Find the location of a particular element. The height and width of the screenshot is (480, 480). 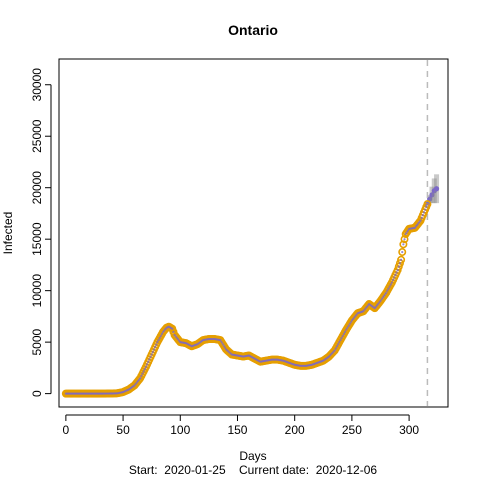

y-tick-label: 10000 is located at coordinates (37, 291).